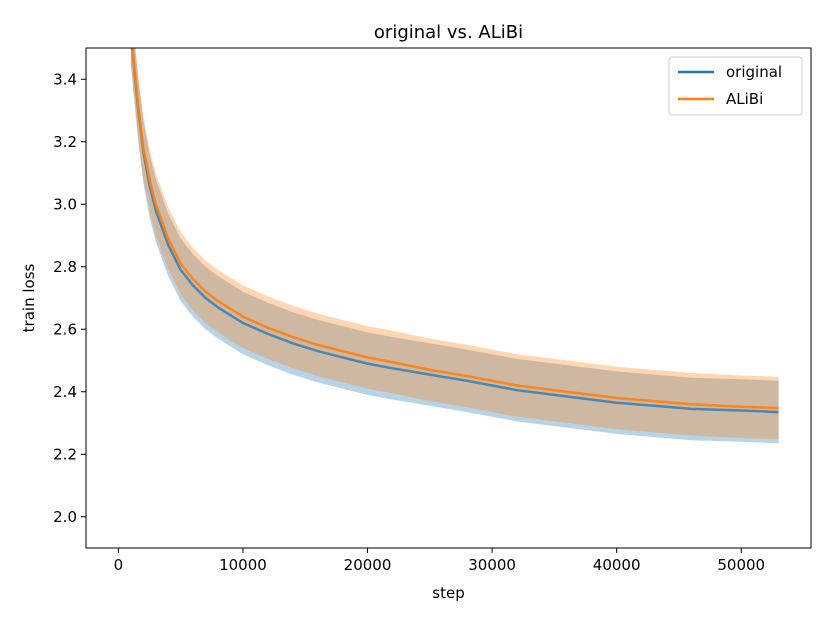 This screenshot has width=830, height=623. Describe the element at coordinates (617, 565) in the screenshot. I see `x-tick-label: 40000` at that location.